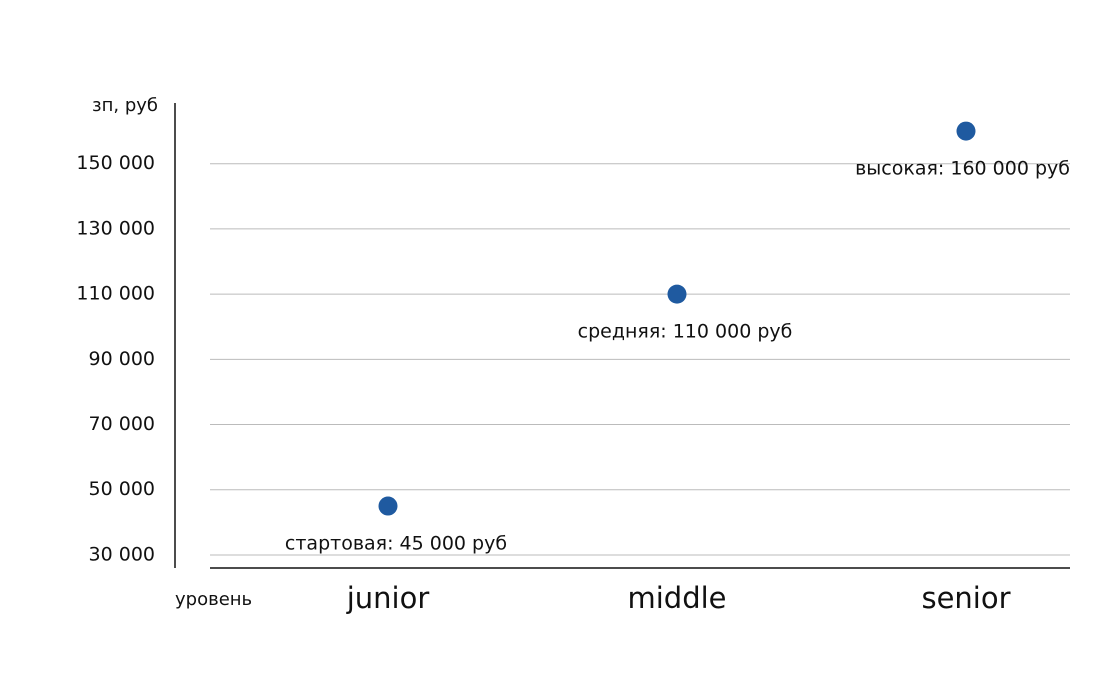  Describe the element at coordinates (115, 294) in the screenshot. I see `y-tick-label: 110 000` at that location.